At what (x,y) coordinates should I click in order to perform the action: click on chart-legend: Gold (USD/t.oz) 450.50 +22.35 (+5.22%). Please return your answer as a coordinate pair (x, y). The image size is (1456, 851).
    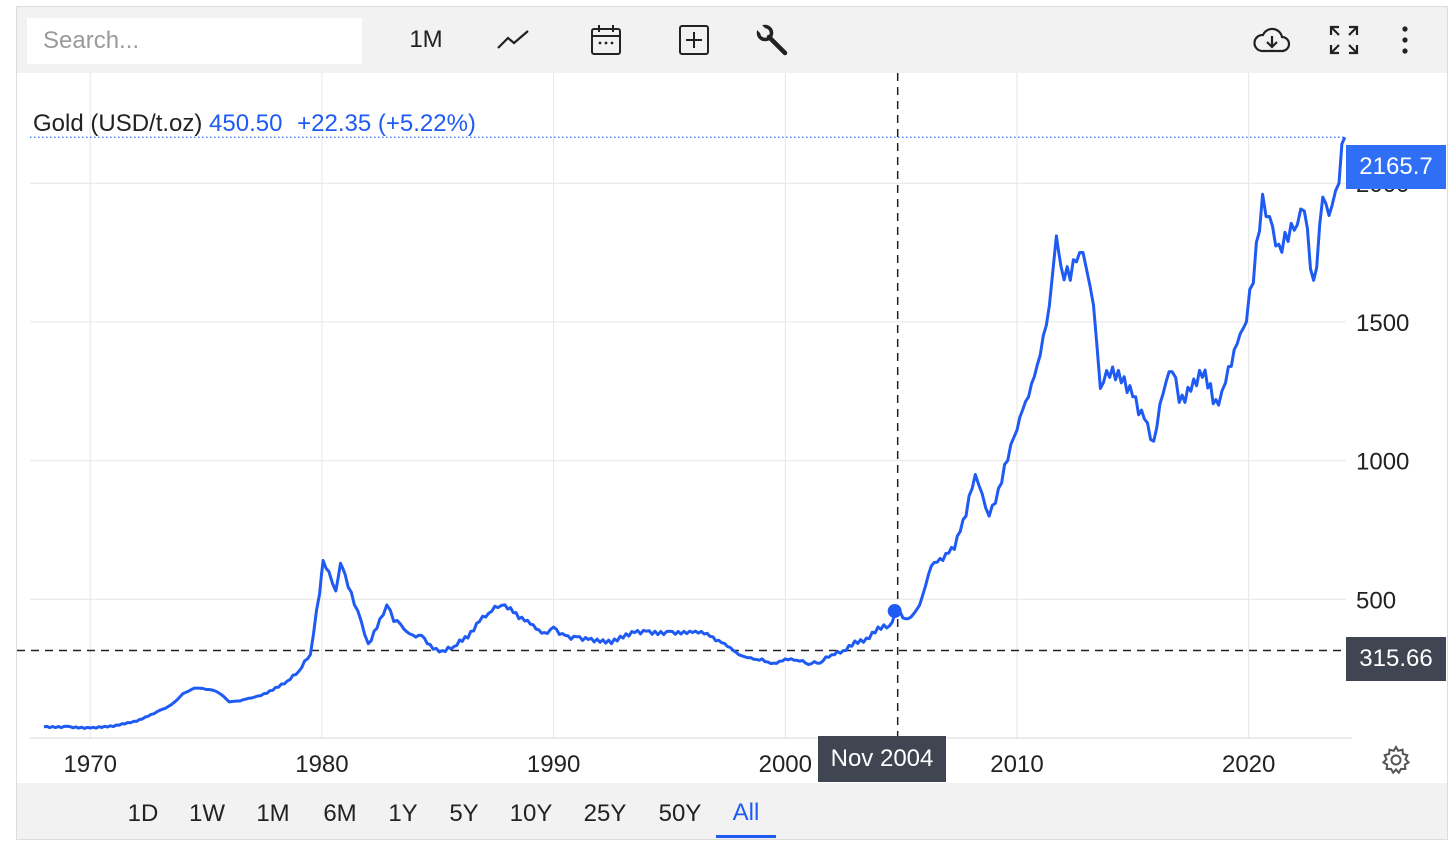
    Looking at the image, I should click on (254, 124).